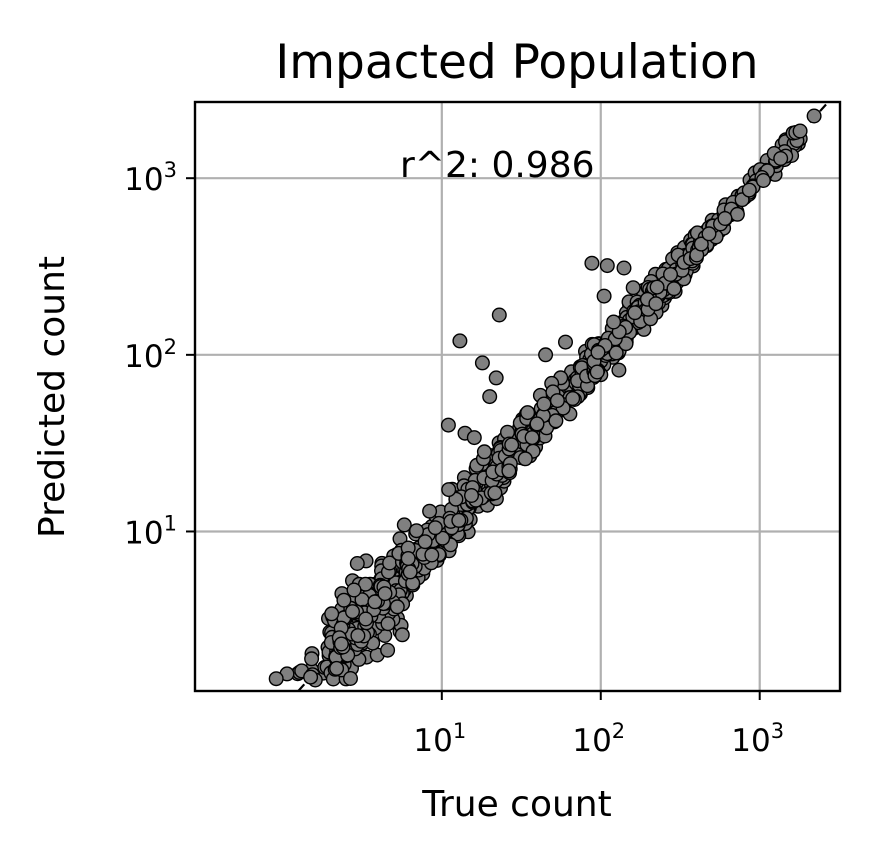  Describe the element at coordinates (757, 739) in the screenshot. I see `x-tick-label-2: 103` at that location.